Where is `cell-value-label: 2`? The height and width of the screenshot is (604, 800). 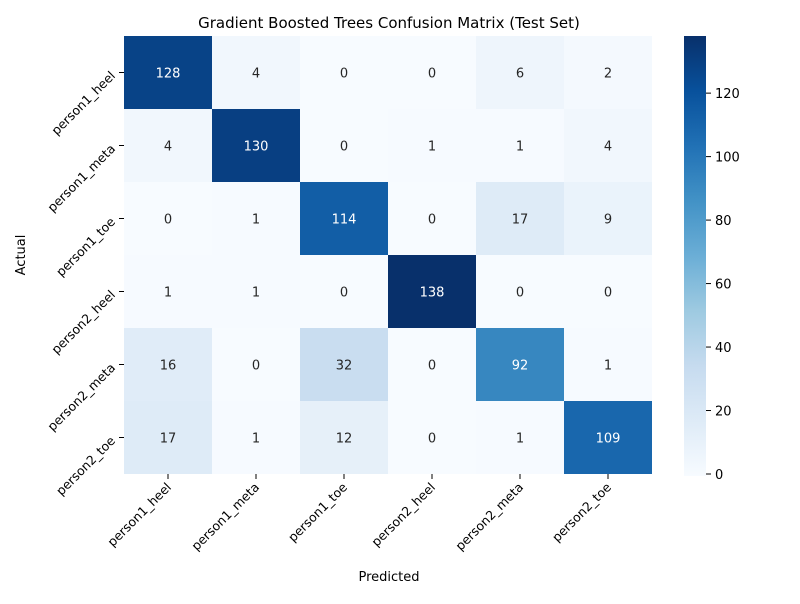 cell-value-label: 2 is located at coordinates (608, 74).